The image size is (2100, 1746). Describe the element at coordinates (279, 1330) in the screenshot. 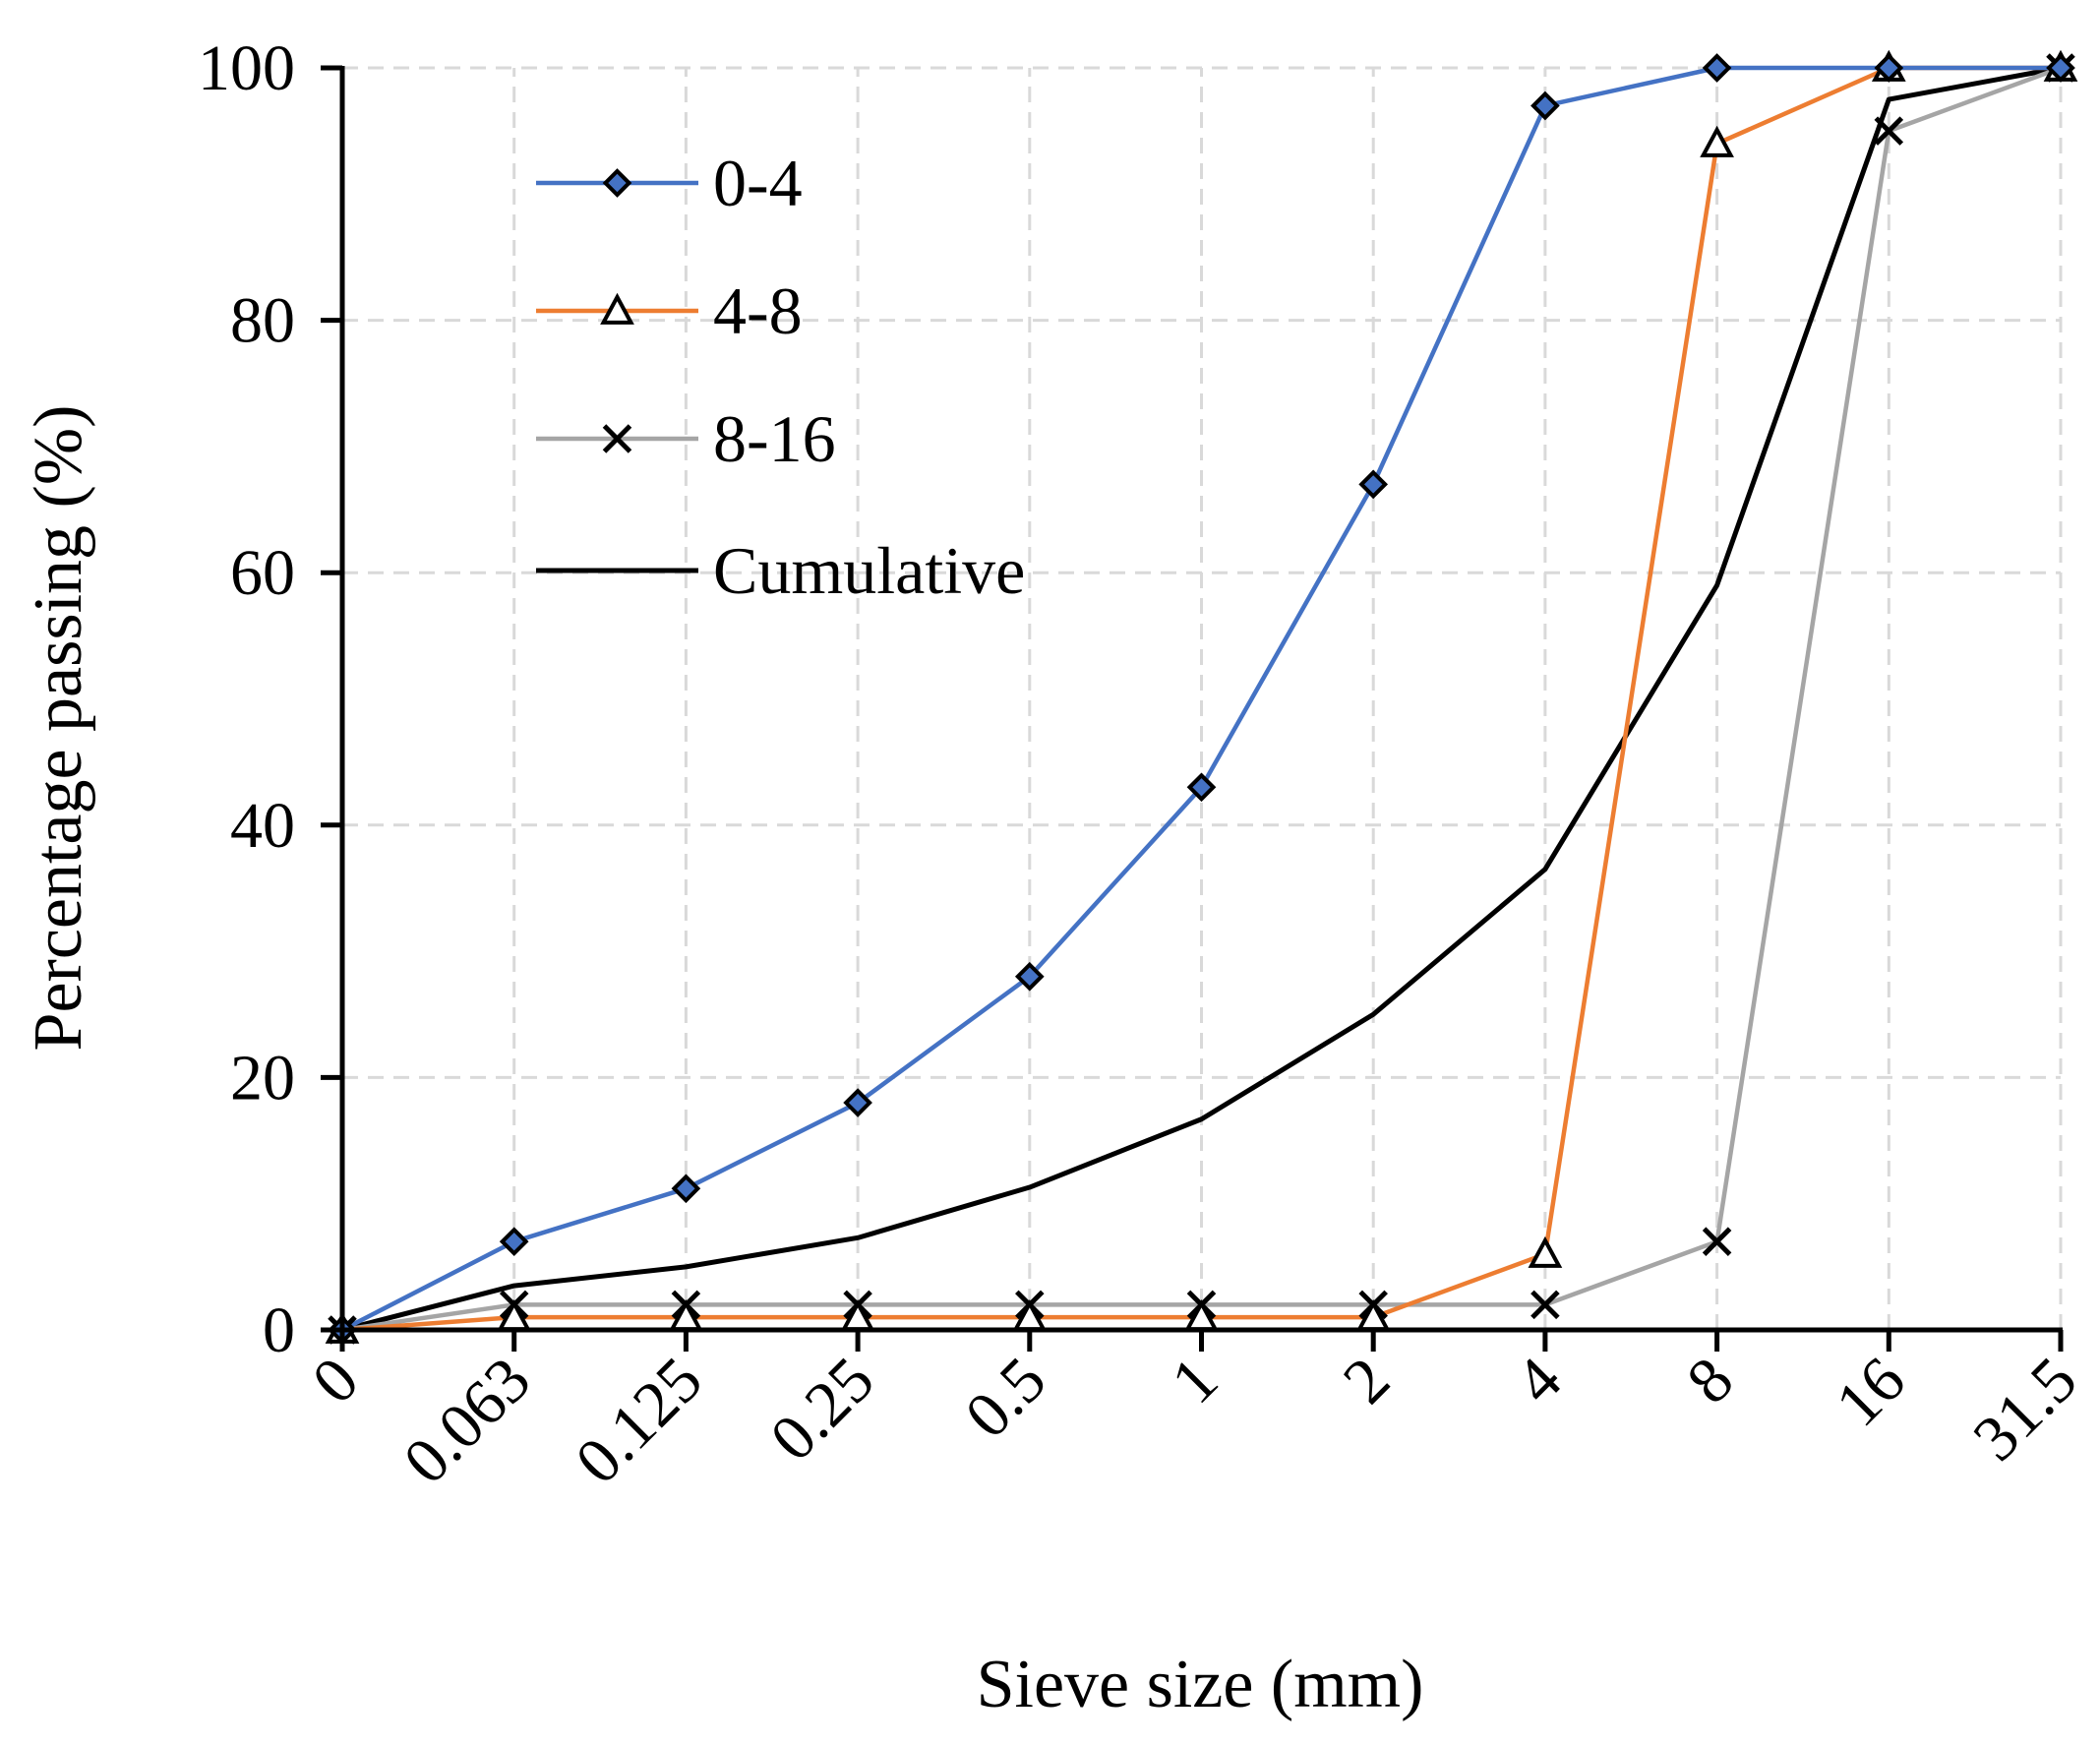

I see `y-tick-label: 0` at that location.